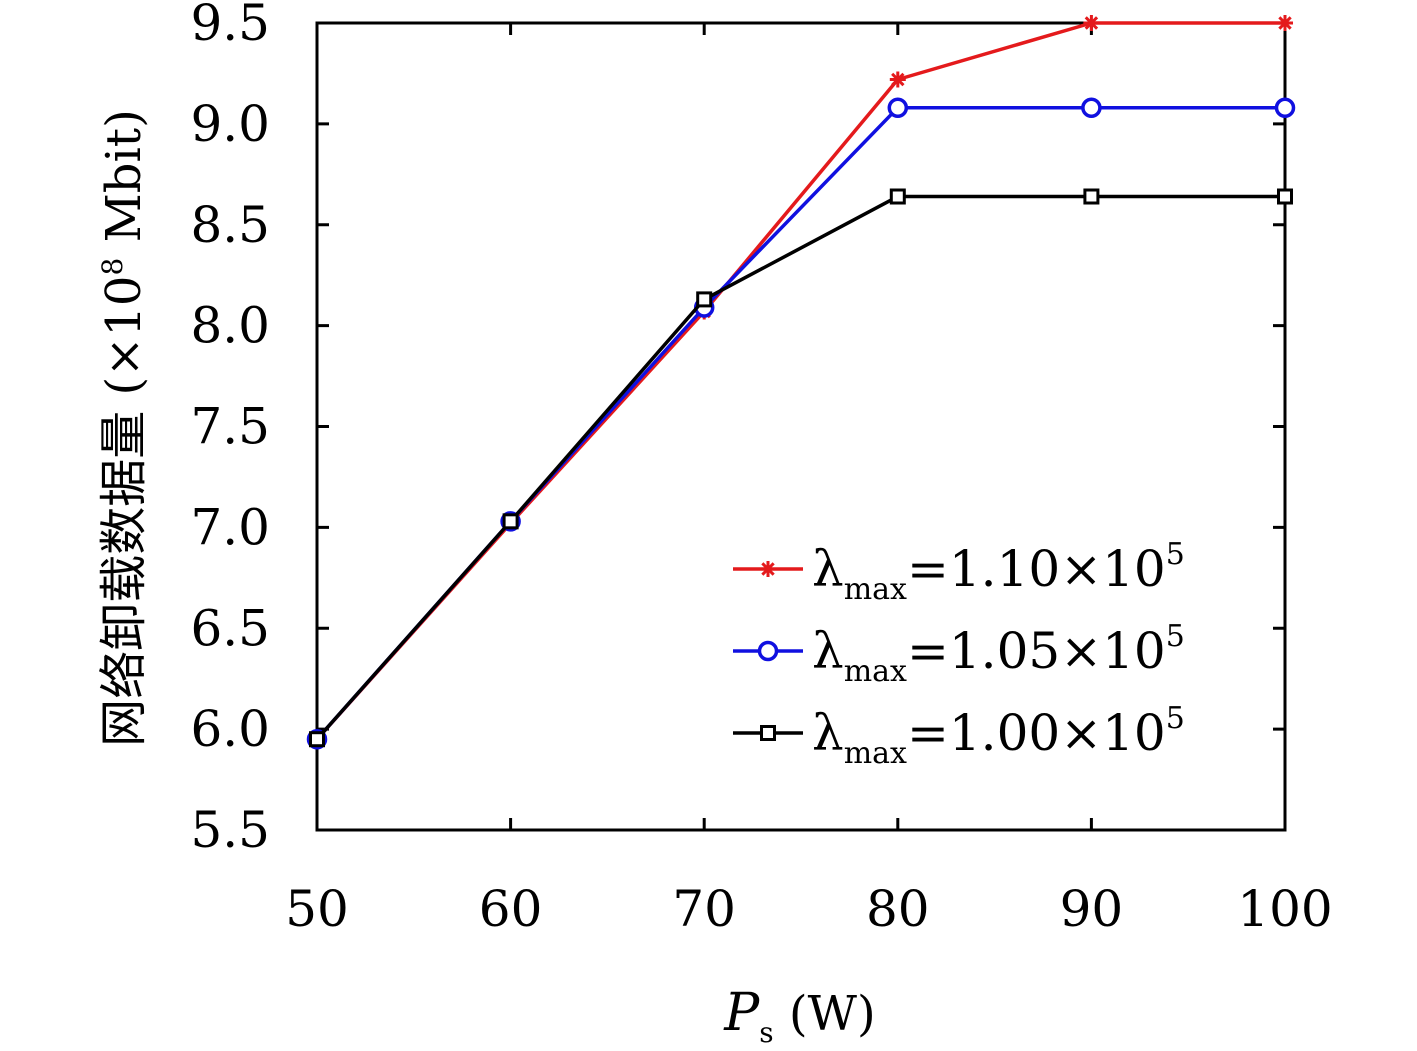 This screenshot has width=1417, height=1051. Describe the element at coordinates (799, 1016) in the screenshot. I see `x-axis-title: Ps (W)` at that location.